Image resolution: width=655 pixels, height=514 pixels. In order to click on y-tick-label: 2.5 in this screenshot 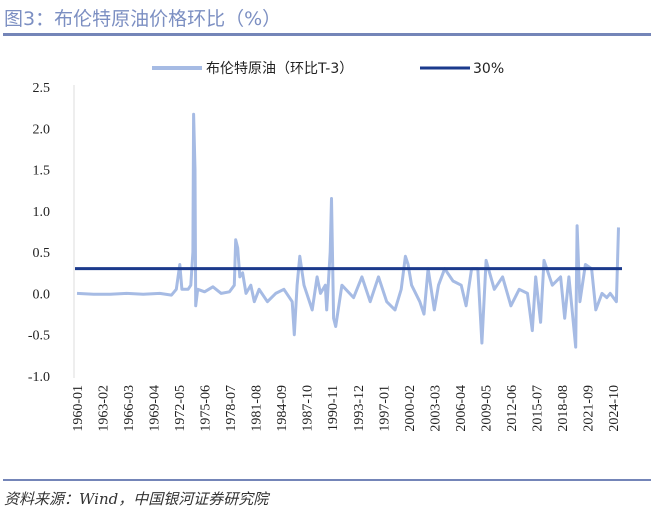, I will do `click(42, 88)`.